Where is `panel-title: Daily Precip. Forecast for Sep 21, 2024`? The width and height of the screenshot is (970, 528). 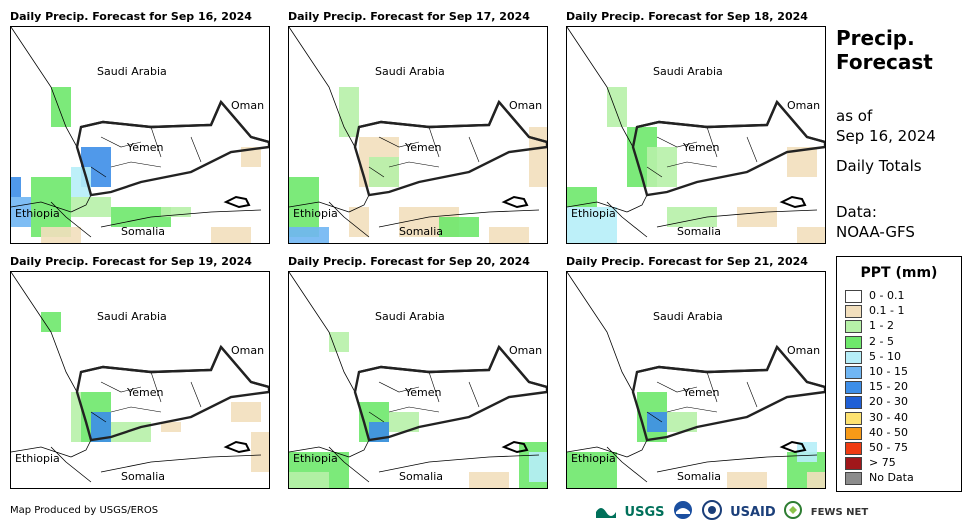 panel-title: Daily Precip. Forecast for Sep 21, 2024 is located at coordinates (687, 261).